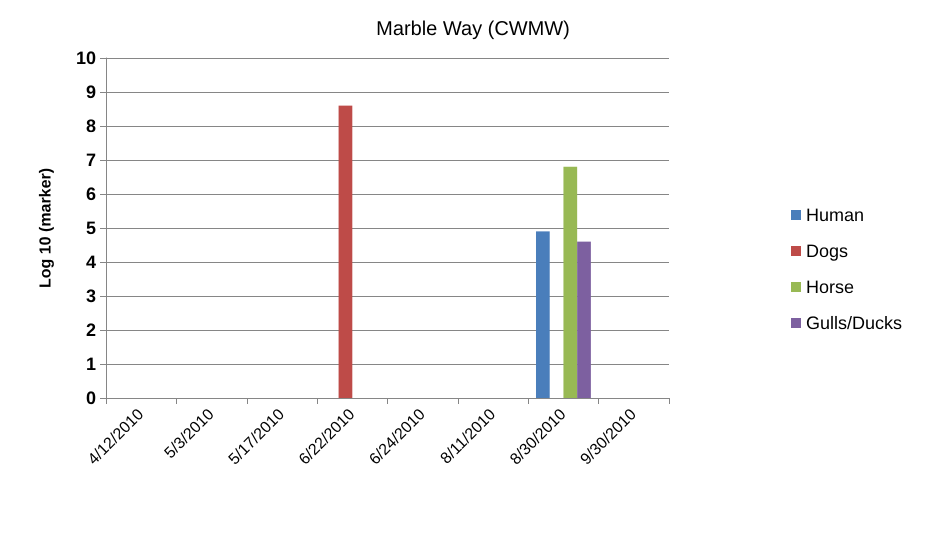 The image size is (945, 537). What do you see at coordinates (91, 296) in the screenshot?
I see `y-tick-label: 3` at bounding box center [91, 296].